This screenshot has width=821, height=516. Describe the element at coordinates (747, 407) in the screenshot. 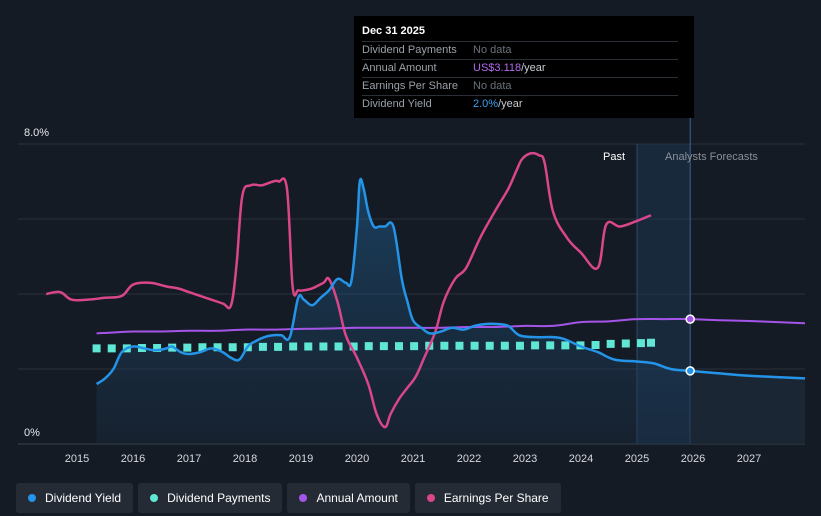

I see `dividend-yield-forecast-fill` at that location.